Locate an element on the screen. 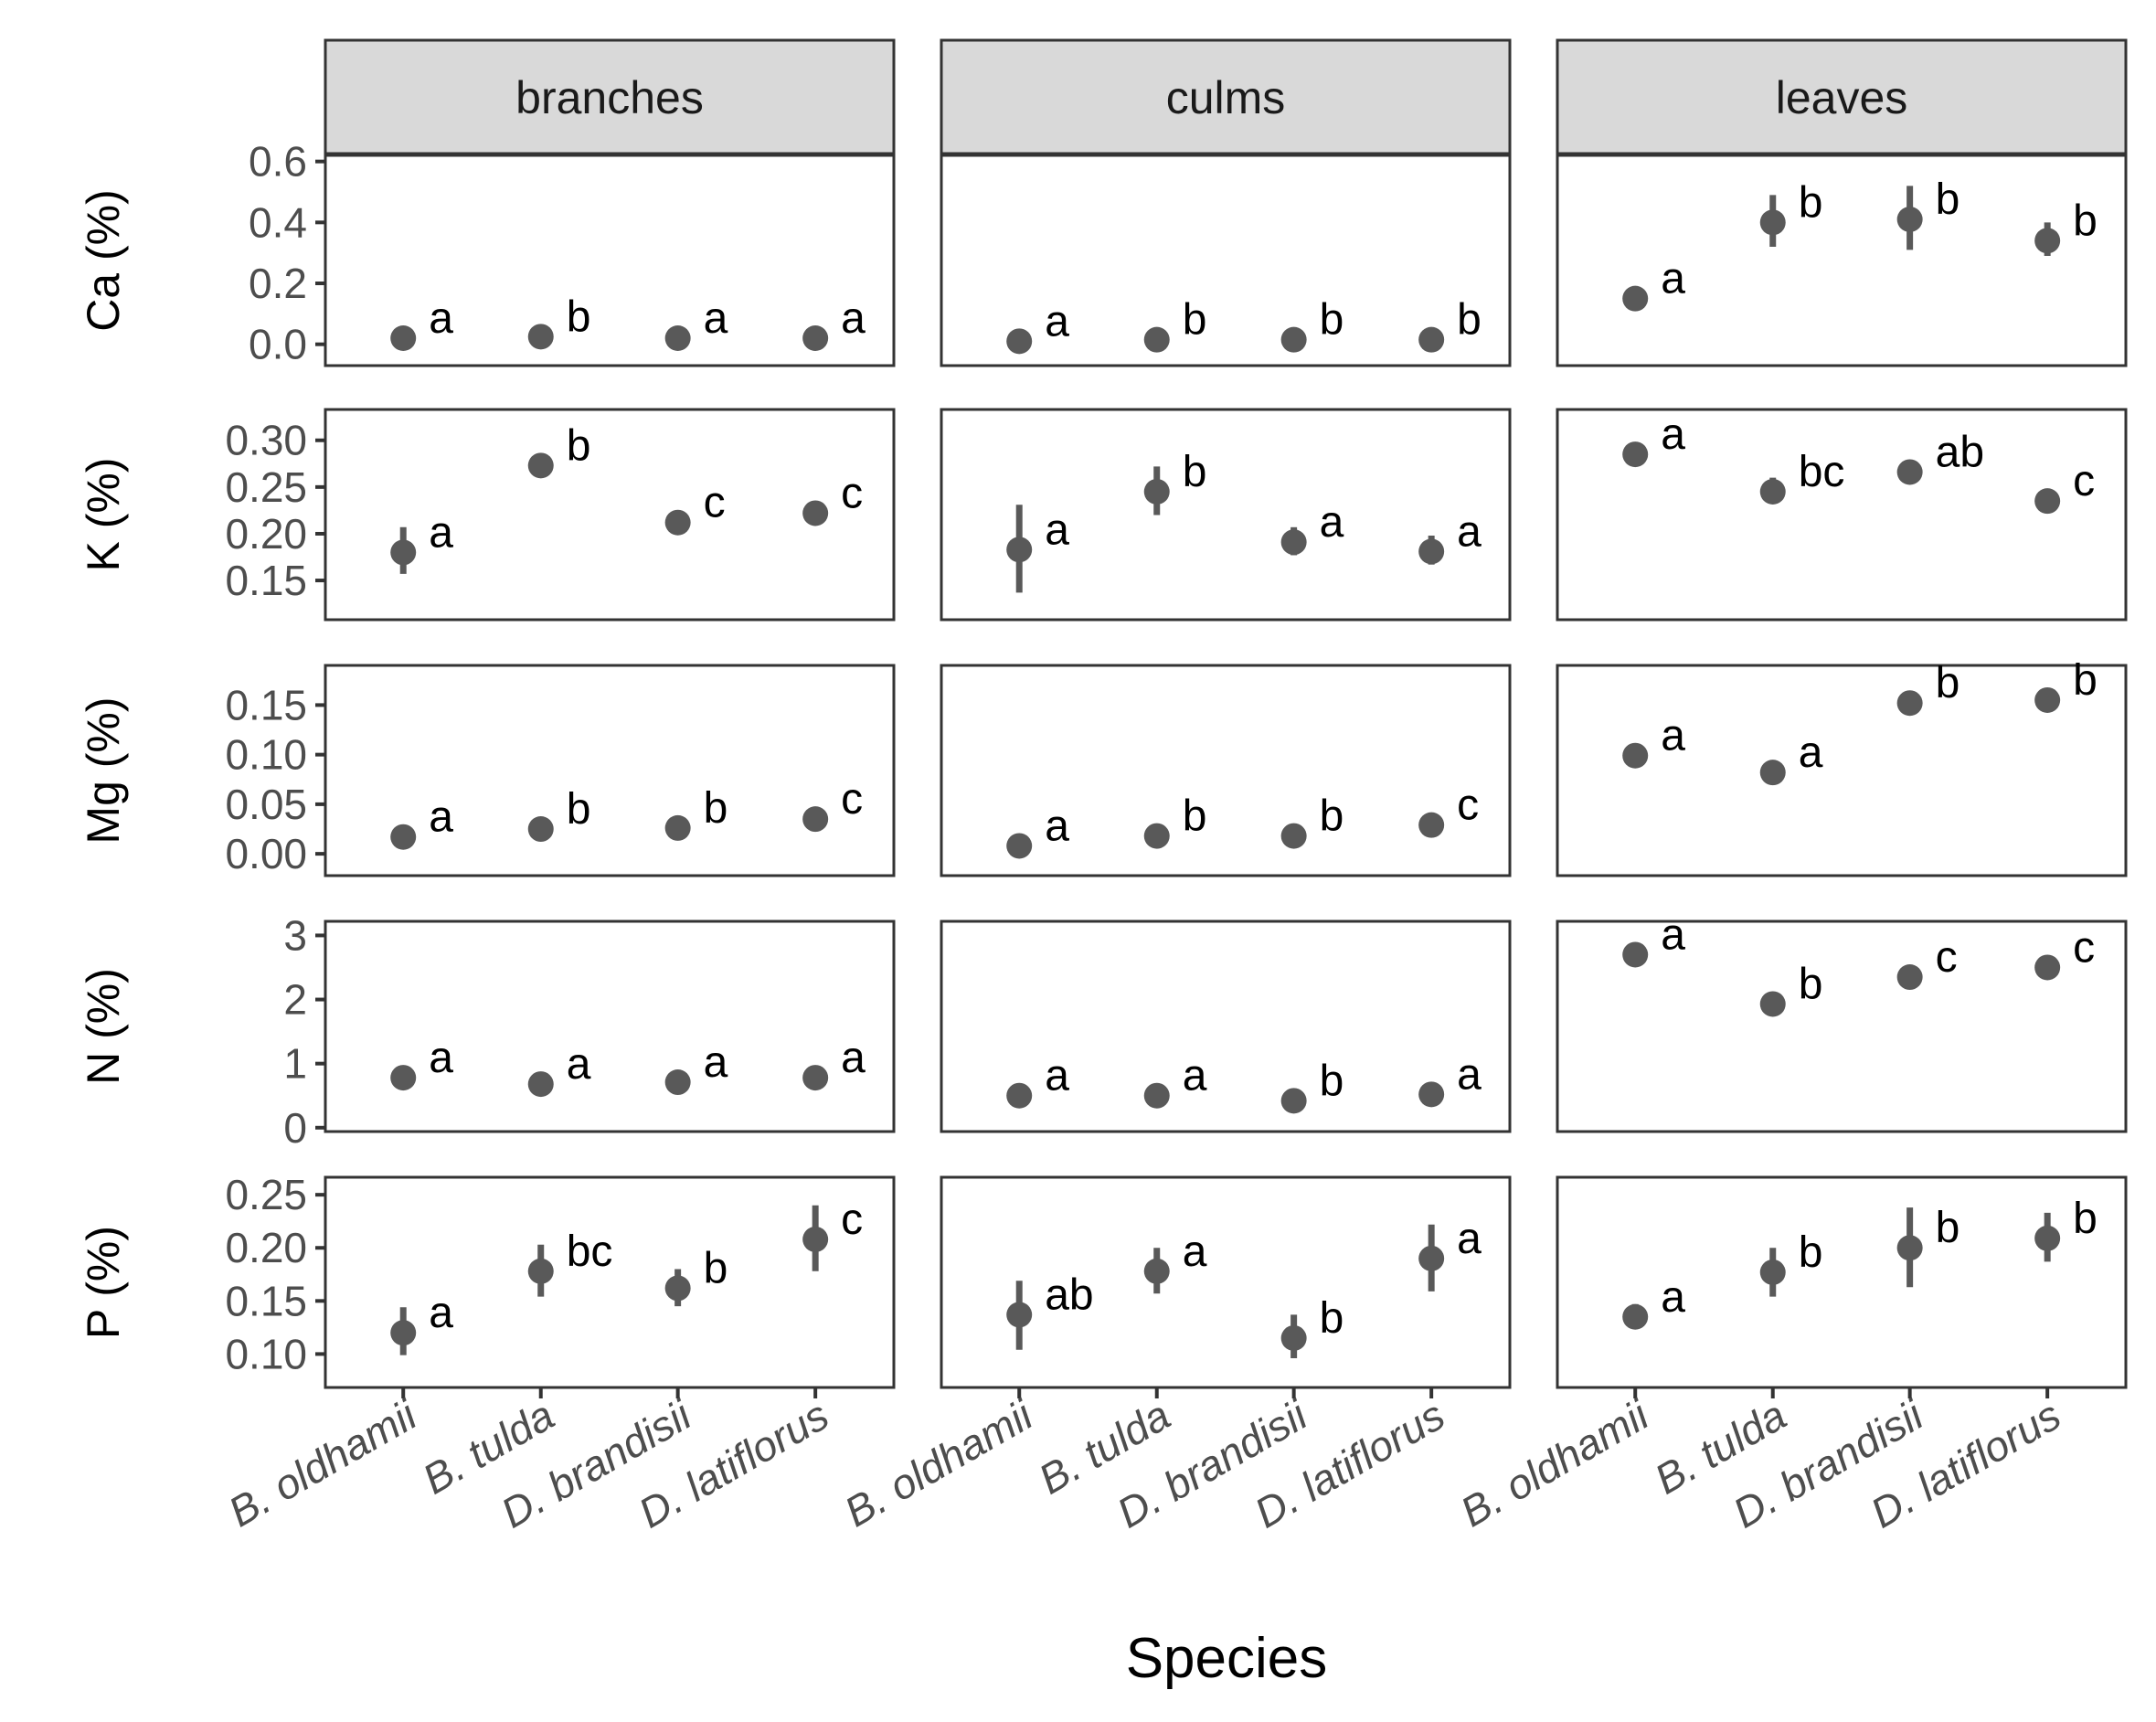  y-tick-label-p: 0.20 is located at coordinates (266, 1247).